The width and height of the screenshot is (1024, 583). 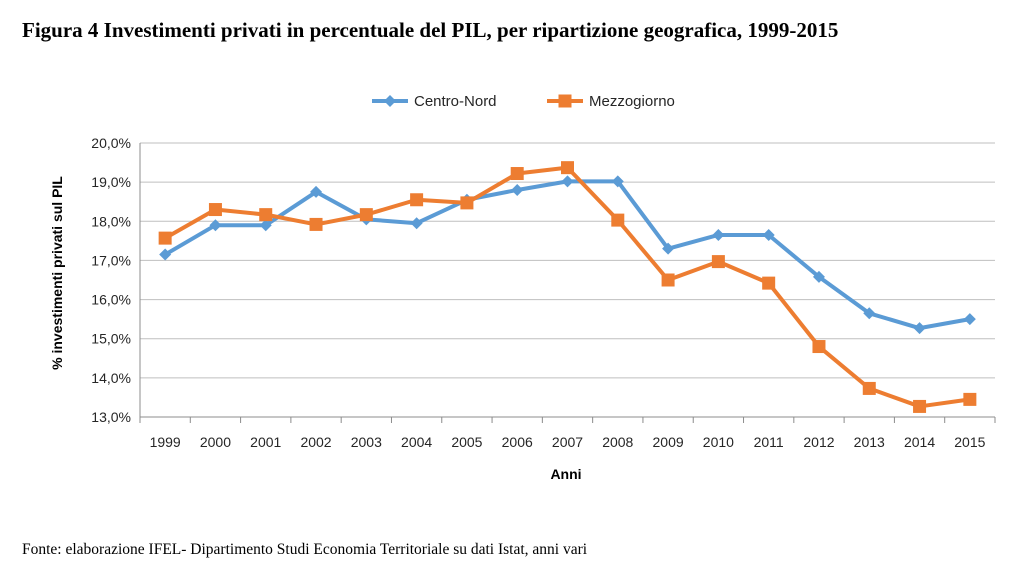 I want to click on y-tick-label: 14,0%, so click(x=111, y=378).